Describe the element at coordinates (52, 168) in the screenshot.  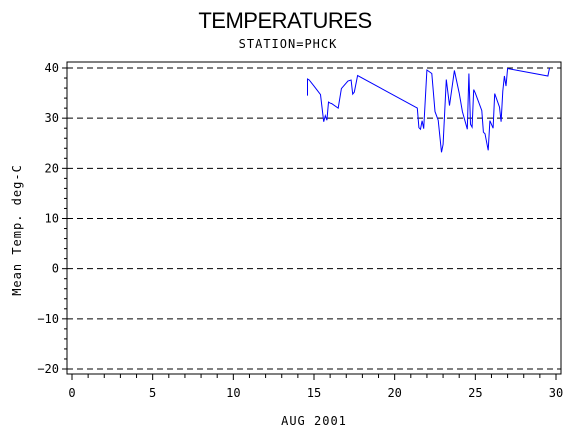
I see `y-tick-label: 20` at that location.